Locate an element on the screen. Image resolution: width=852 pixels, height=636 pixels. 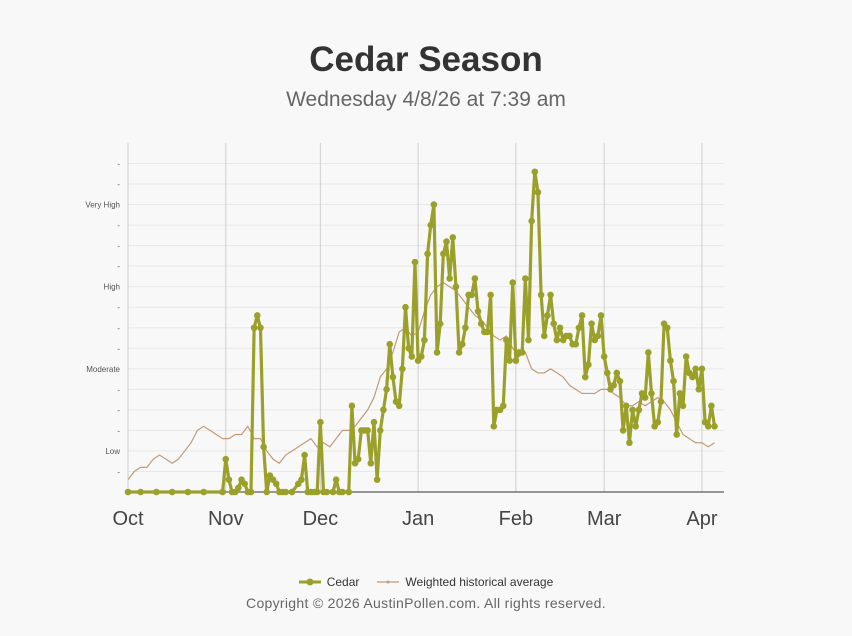
y-tick-label-0: - is located at coordinates (118, 471).